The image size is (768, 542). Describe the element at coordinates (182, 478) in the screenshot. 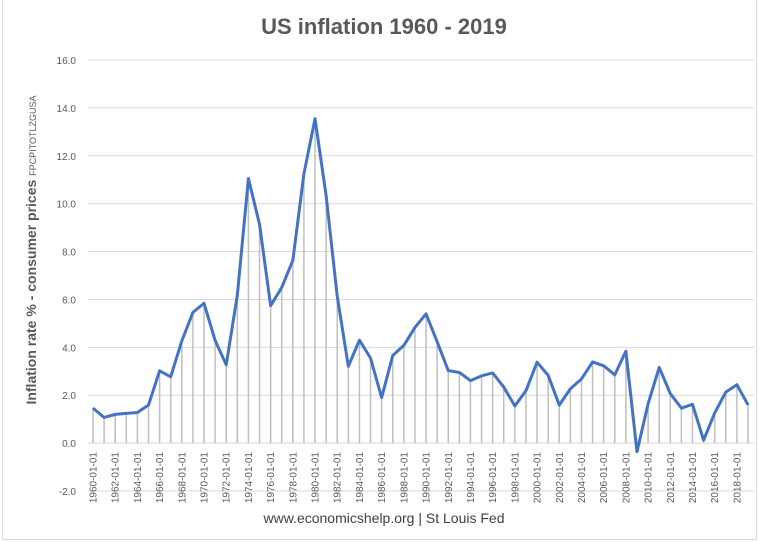

I see `x-tick-label: 1968-01-01` at that location.